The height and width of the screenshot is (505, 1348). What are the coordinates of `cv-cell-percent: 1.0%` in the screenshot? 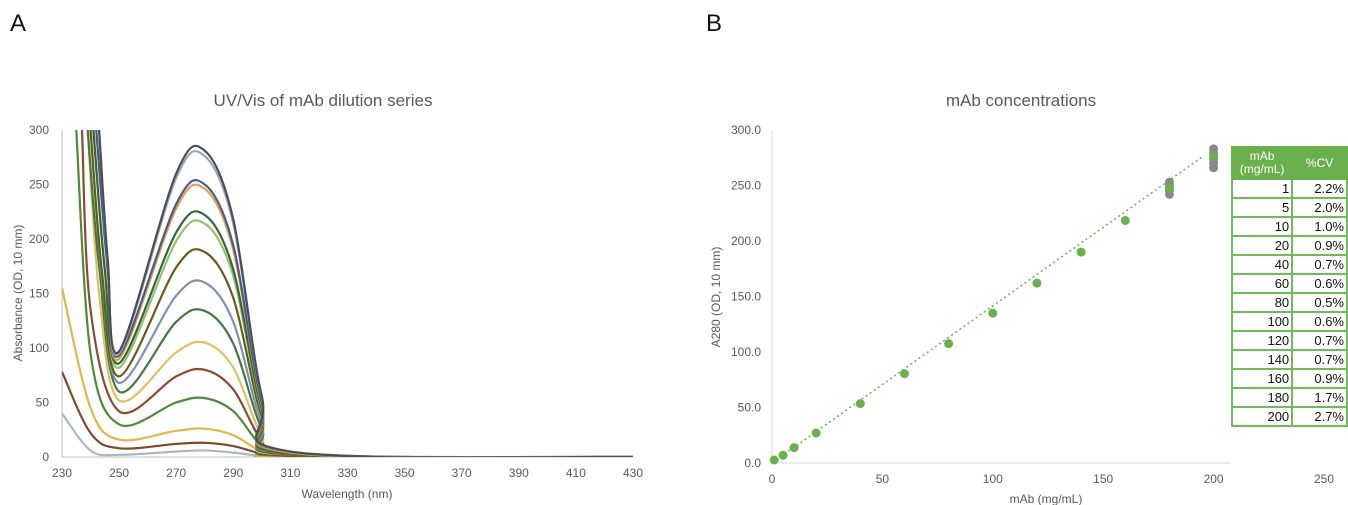 It's located at (1319, 226).